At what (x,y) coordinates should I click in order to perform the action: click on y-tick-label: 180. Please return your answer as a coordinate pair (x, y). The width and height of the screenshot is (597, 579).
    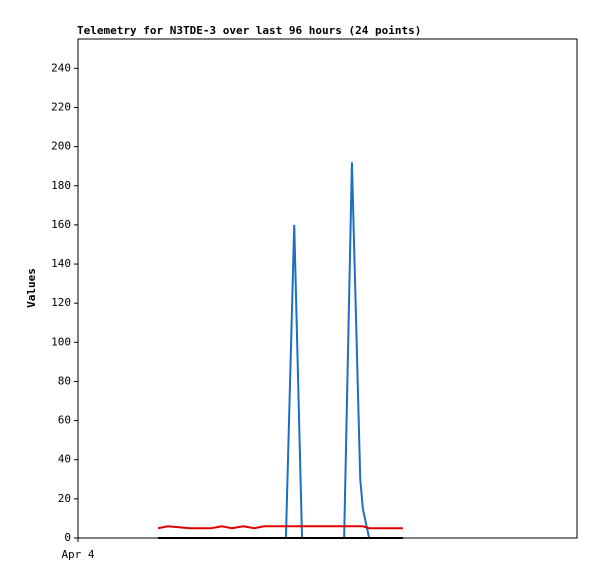
    Looking at the image, I should click on (61, 185).